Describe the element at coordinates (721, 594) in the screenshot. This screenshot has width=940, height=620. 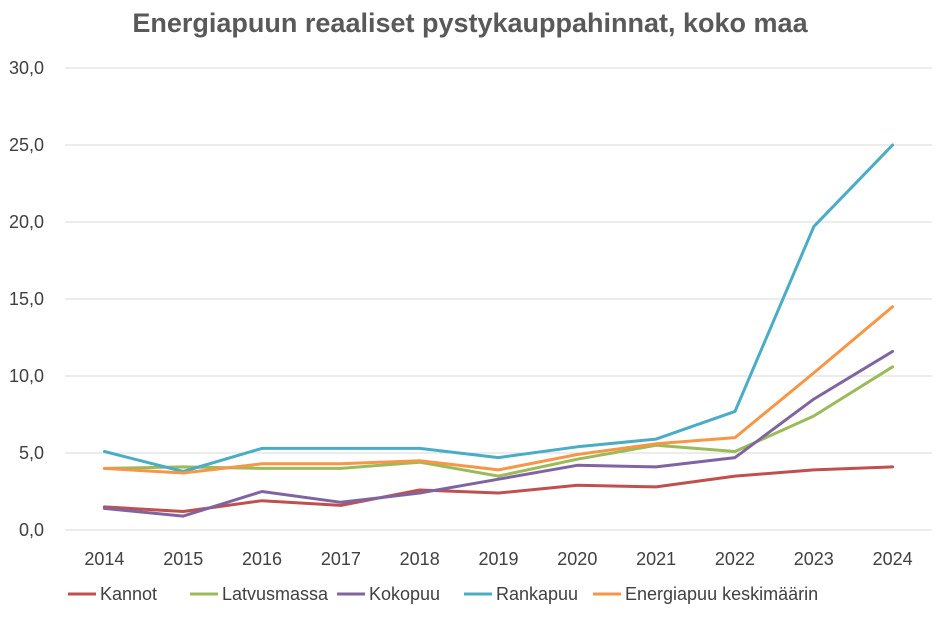
I see `legend-label: Energiapuu keskimäärin` at that location.